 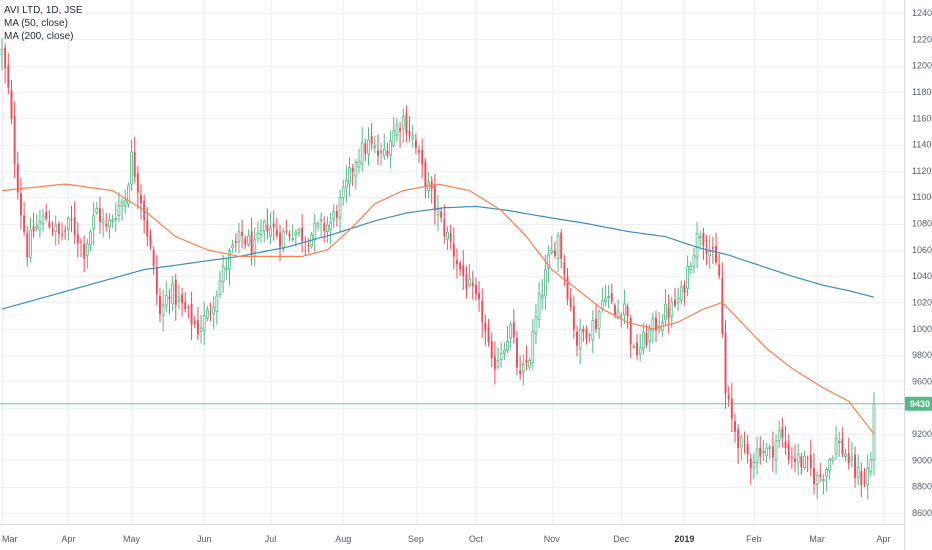 What do you see at coordinates (922, 513) in the screenshot?
I see `price-tick-label: 8600` at bounding box center [922, 513].